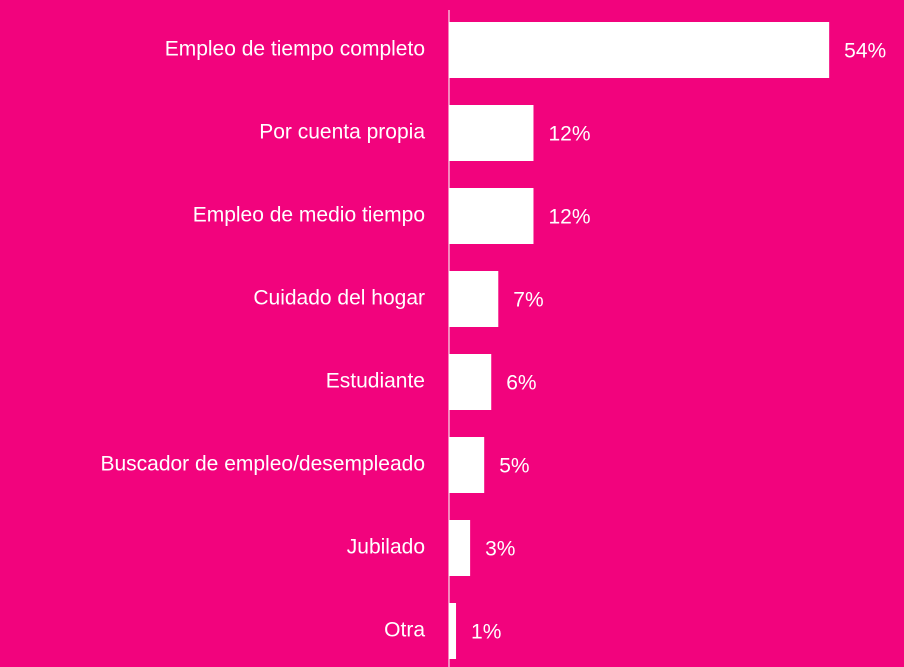 The image size is (904, 667). What do you see at coordinates (514, 466) in the screenshot?
I see `value-label: 5%` at bounding box center [514, 466].